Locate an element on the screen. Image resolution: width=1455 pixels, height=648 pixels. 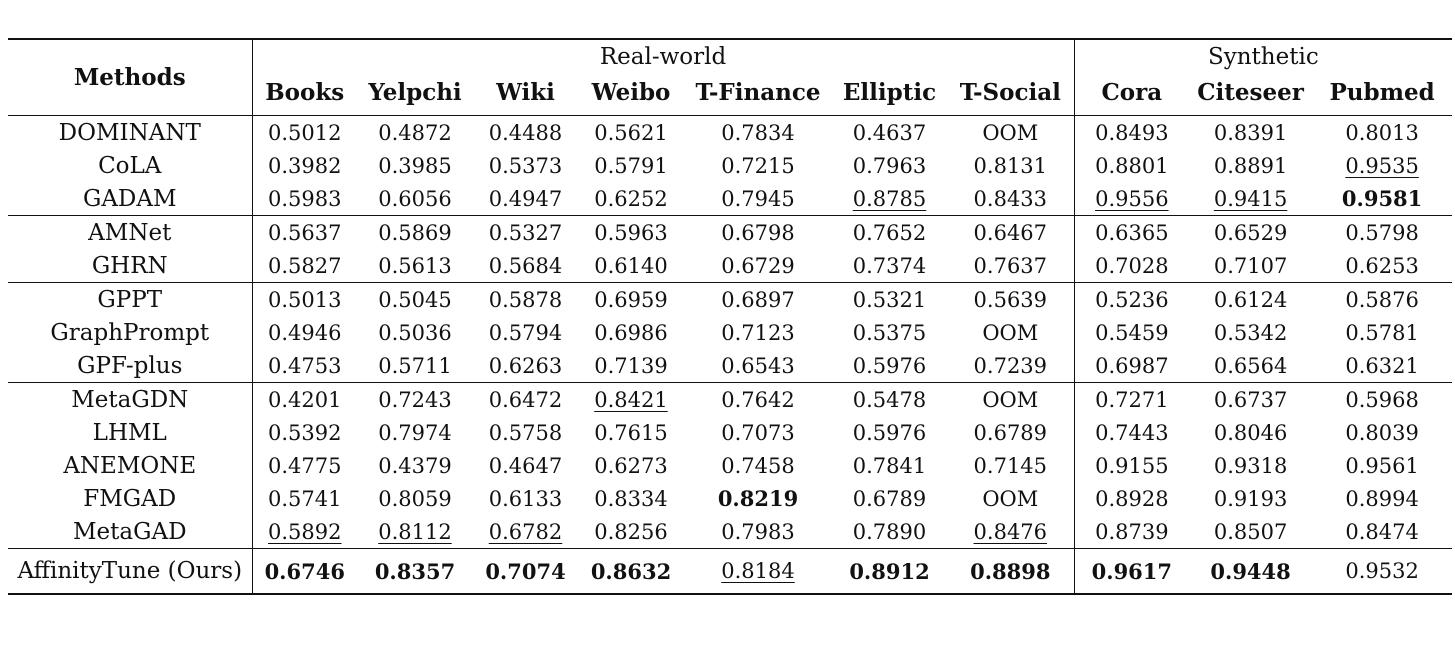
cell-value: 0.6253 is located at coordinates (1382, 265).